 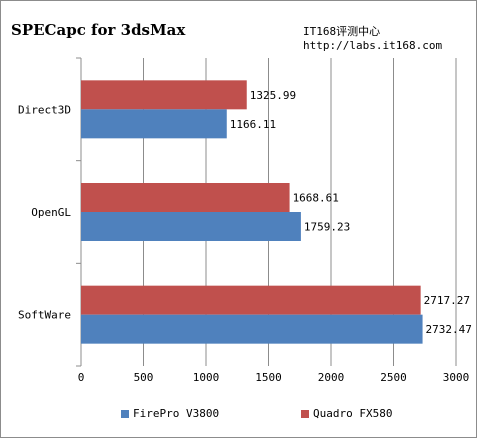 What do you see at coordinates (206, 377) in the screenshot?
I see `x-tick-label-1000: 1000` at bounding box center [206, 377].